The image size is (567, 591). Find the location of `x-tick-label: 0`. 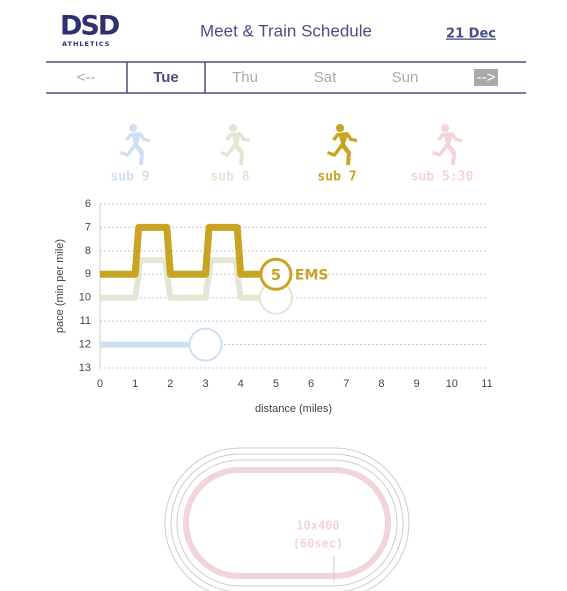

x-tick-label: 0 is located at coordinates (100, 384).